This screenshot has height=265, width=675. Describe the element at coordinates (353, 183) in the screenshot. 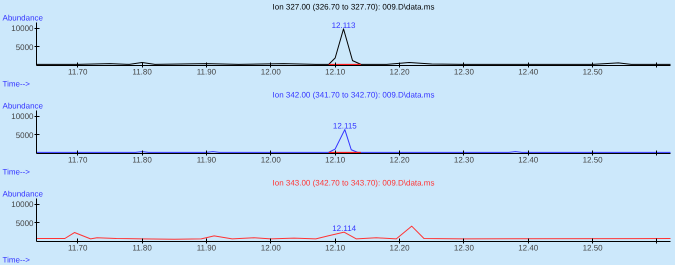

I see `chart-title: Ion 343.00 (342.70 to 343.70): 009.D\data.ms` at that location.